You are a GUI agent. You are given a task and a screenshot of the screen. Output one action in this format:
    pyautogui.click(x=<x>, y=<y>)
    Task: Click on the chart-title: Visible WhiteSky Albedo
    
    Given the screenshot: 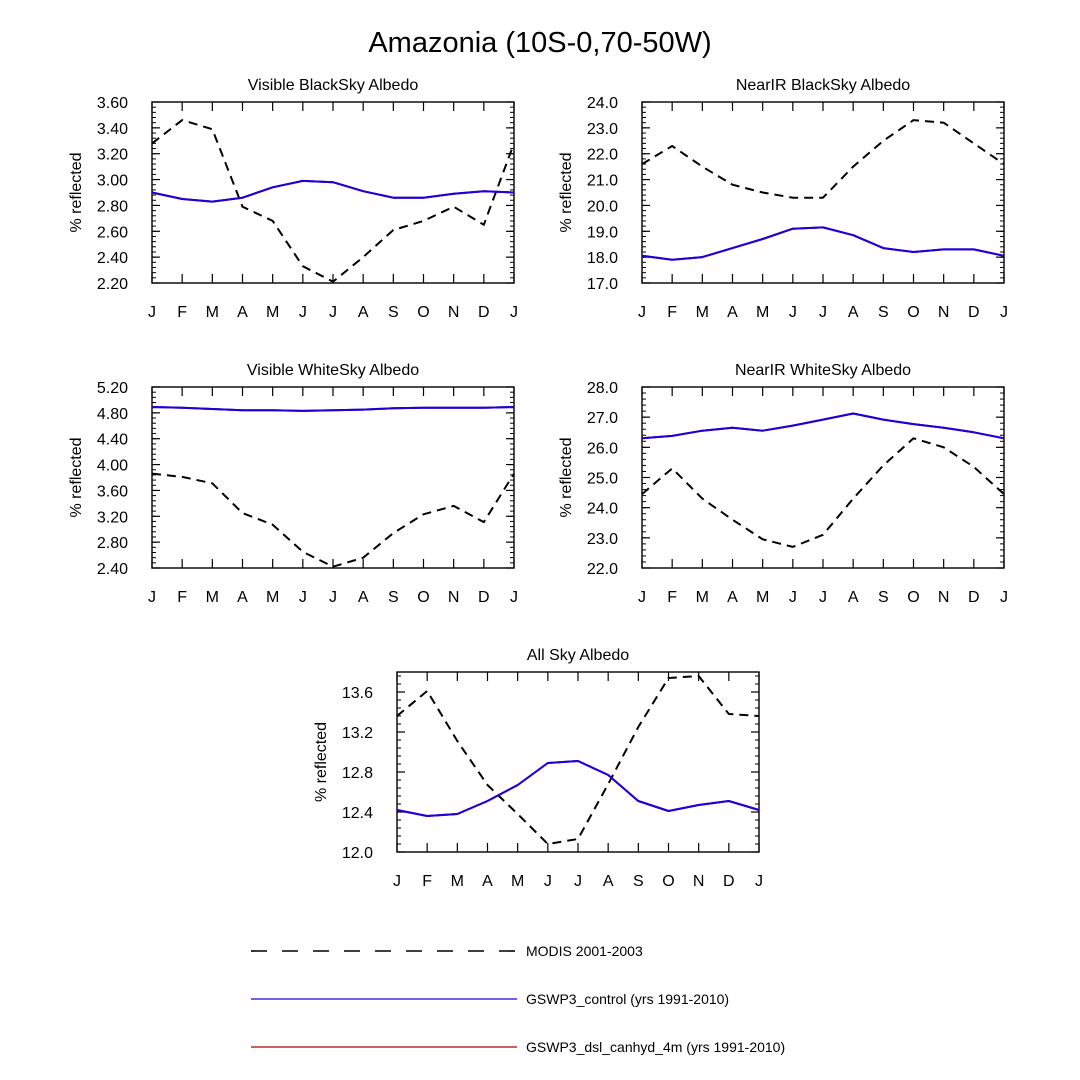 What is the action you would take?
    pyautogui.click(x=333, y=370)
    